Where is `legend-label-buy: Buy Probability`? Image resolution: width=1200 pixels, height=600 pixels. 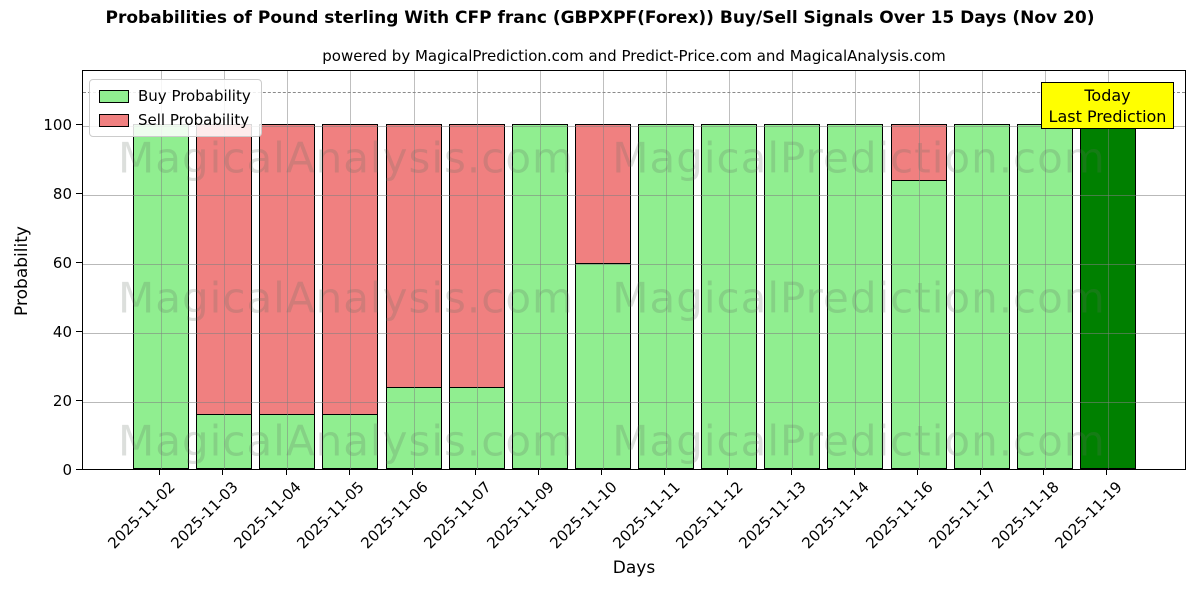 legend-label-buy: Buy Probability is located at coordinates (194, 96).